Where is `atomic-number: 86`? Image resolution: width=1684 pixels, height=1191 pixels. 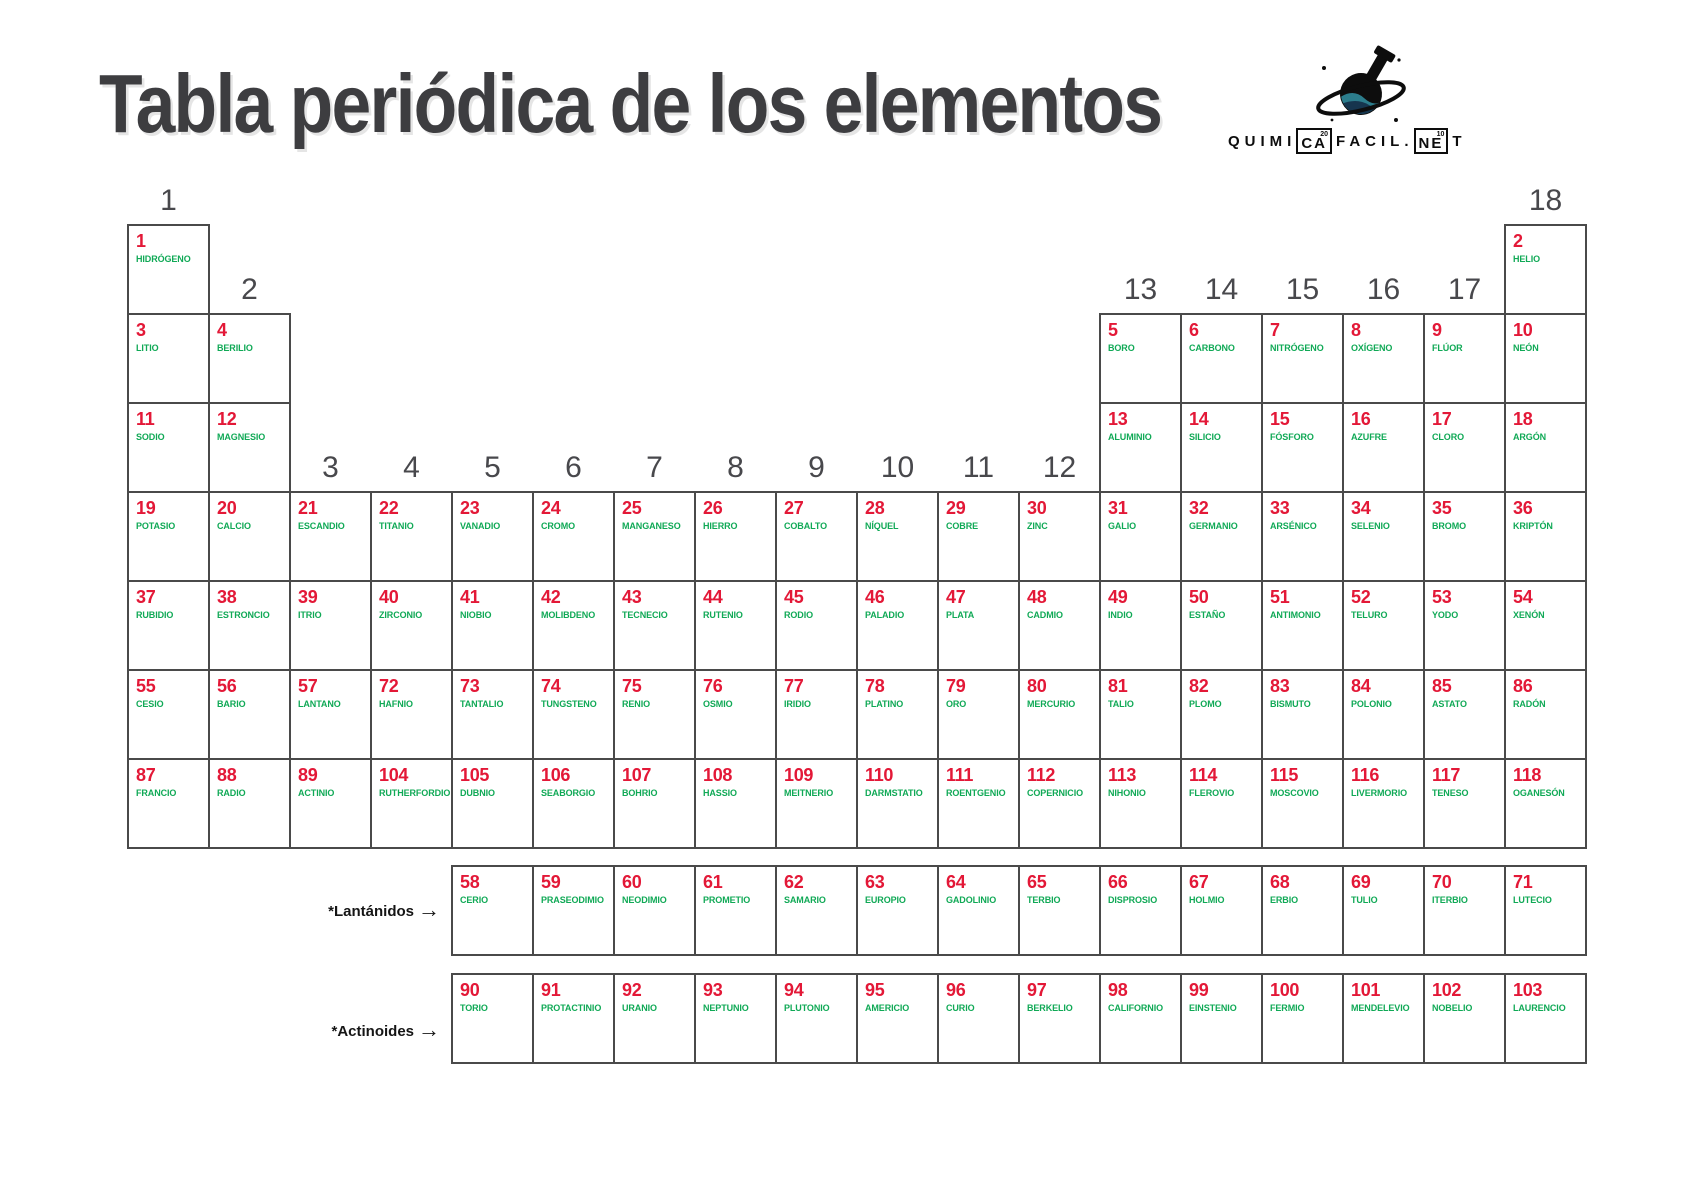 atomic-number: 86 is located at coordinates (1523, 686).